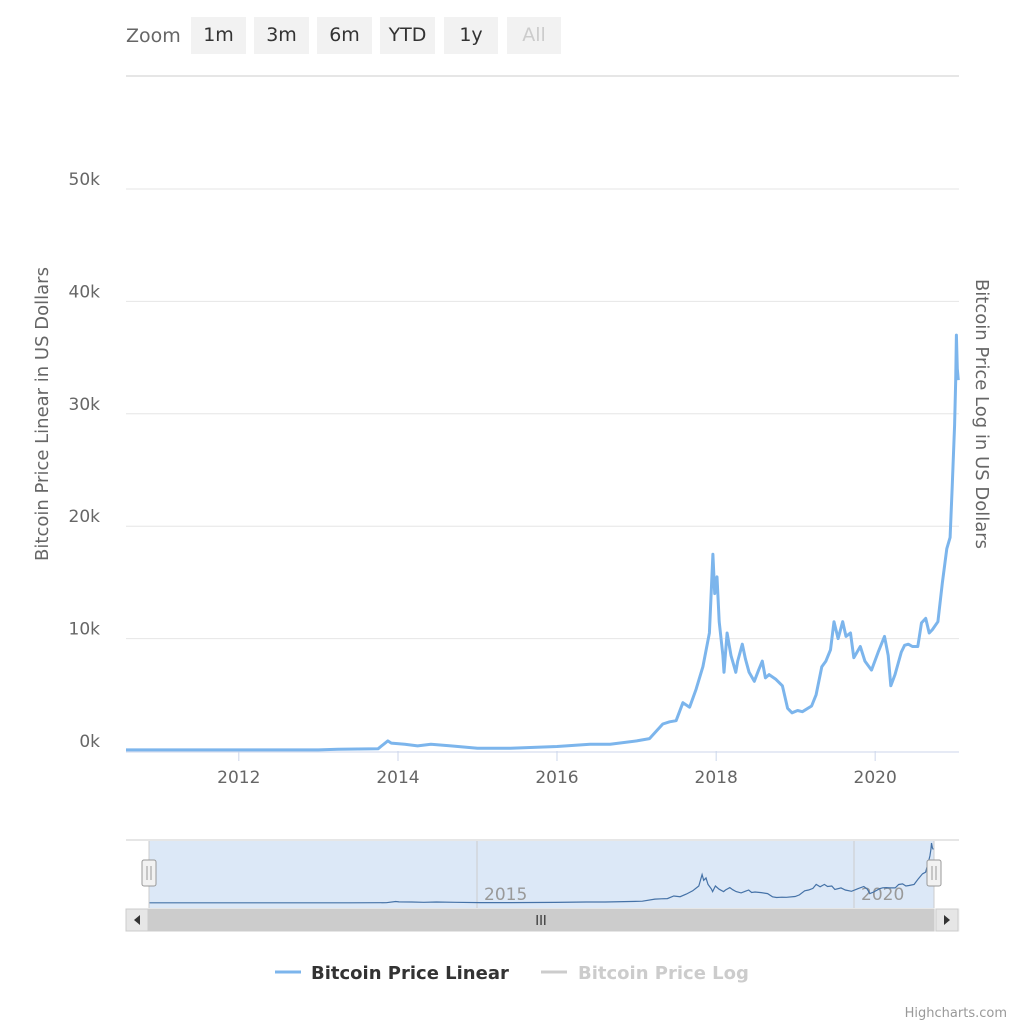  Describe the element at coordinates (149, 873) in the screenshot. I see `navigator-handle-left` at that location.